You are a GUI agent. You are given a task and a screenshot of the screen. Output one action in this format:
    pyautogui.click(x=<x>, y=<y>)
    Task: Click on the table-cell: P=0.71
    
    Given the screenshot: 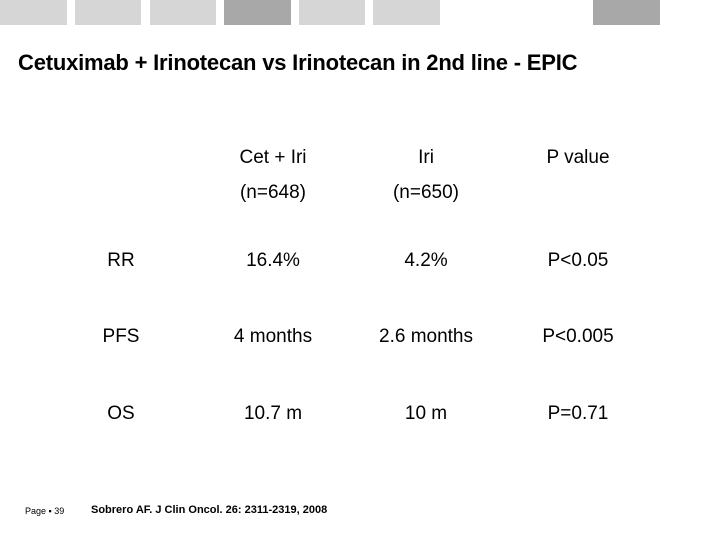 What is the action you would take?
    pyautogui.click(x=578, y=413)
    